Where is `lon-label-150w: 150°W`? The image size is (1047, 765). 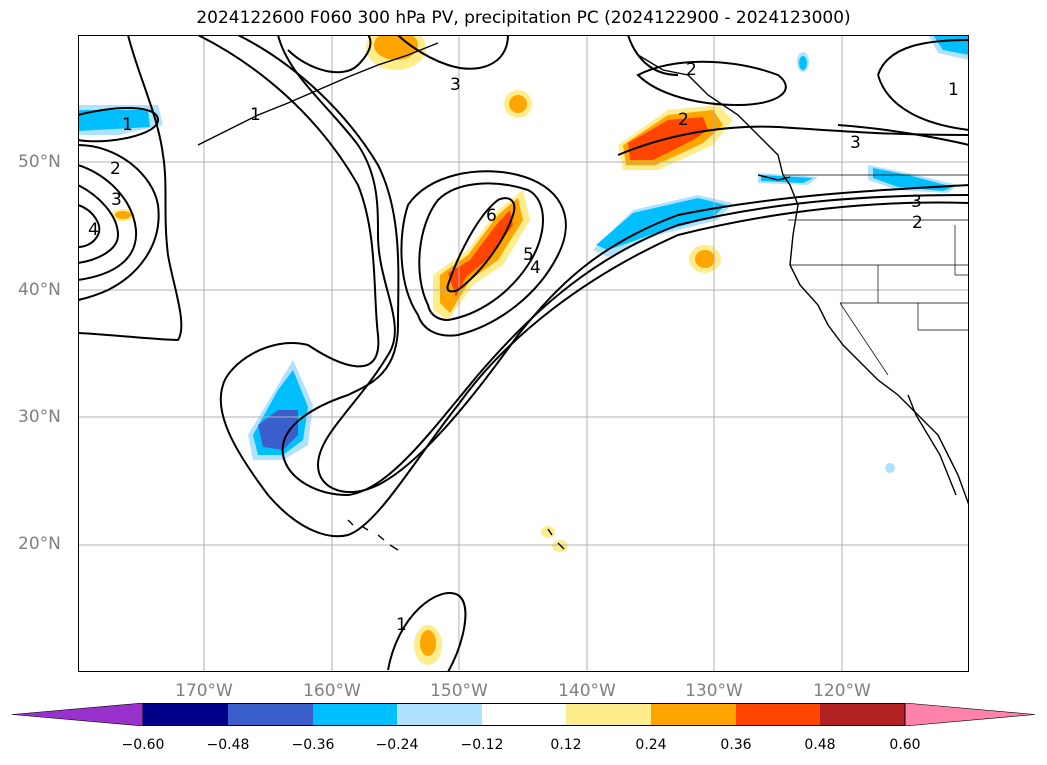
lon-label-150w: 150°W is located at coordinates (459, 691).